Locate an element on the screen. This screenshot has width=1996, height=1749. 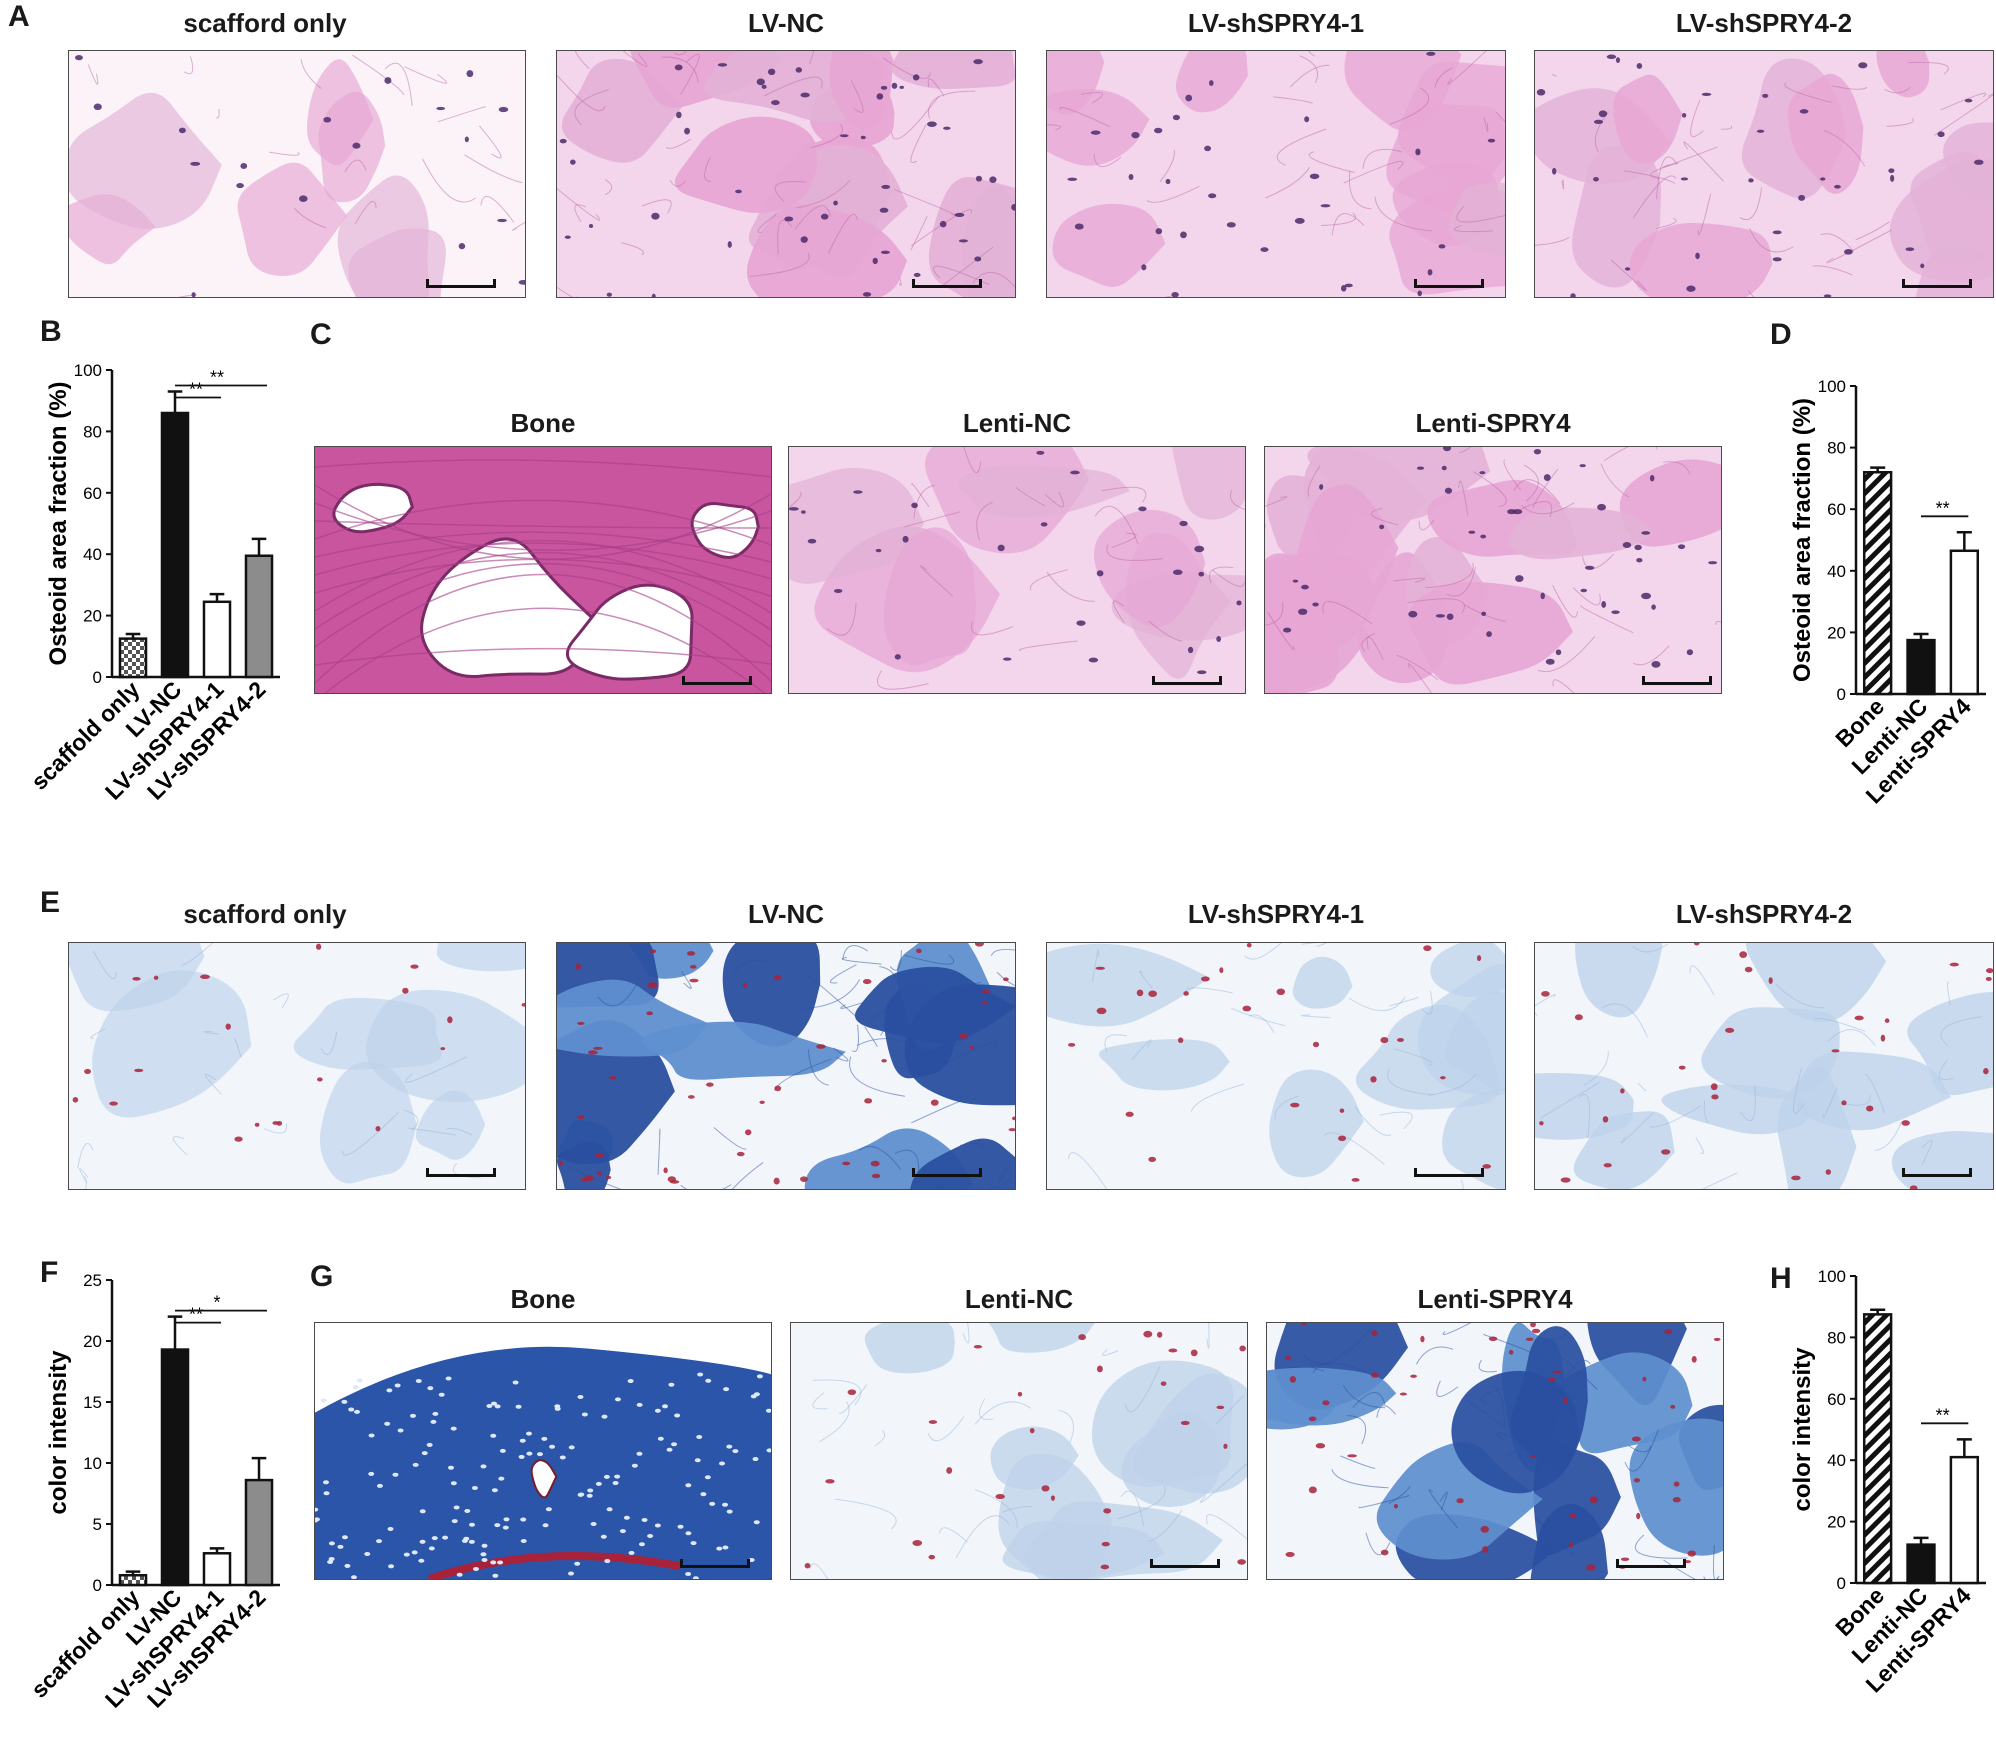
micrograph-he-lvnc is located at coordinates (786, 174).